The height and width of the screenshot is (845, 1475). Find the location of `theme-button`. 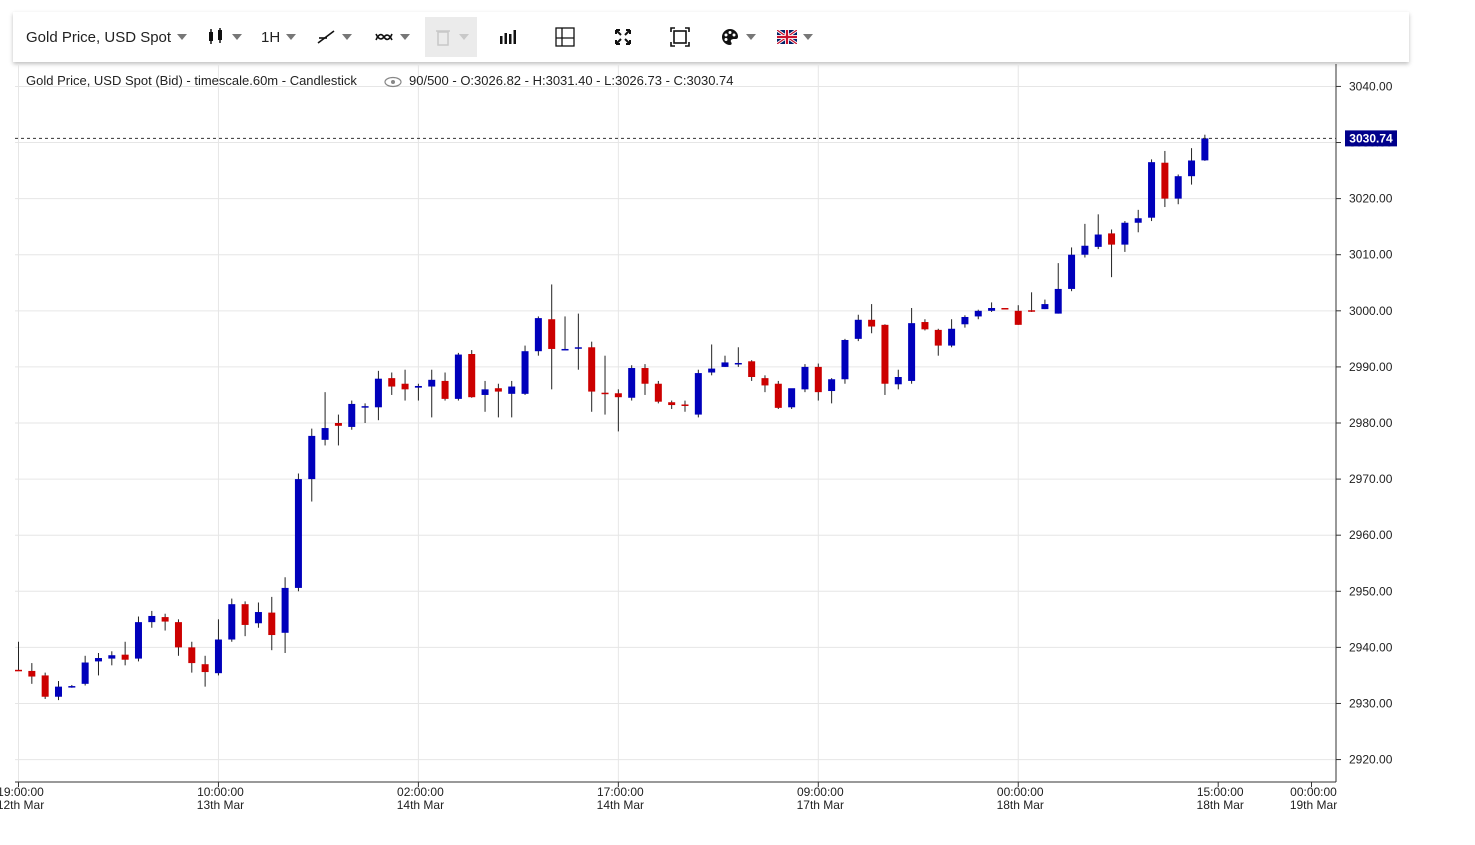

theme-button is located at coordinates (738, 37).